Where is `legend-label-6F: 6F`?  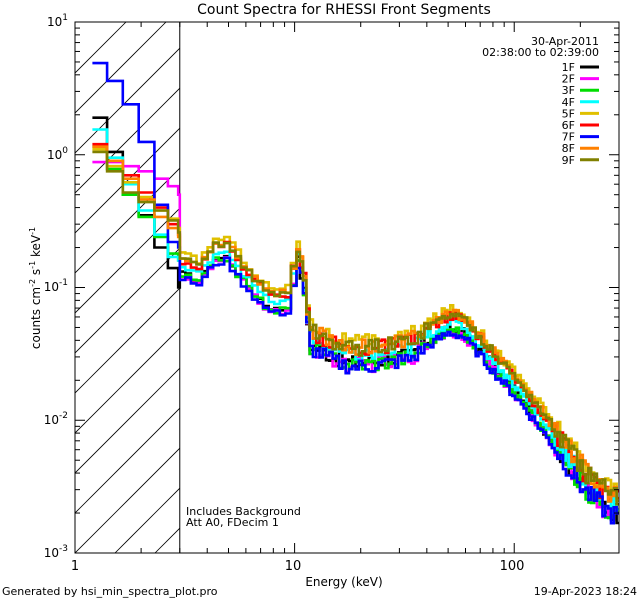 legend-label-6F: 6F is located at coordinates (568, 125).